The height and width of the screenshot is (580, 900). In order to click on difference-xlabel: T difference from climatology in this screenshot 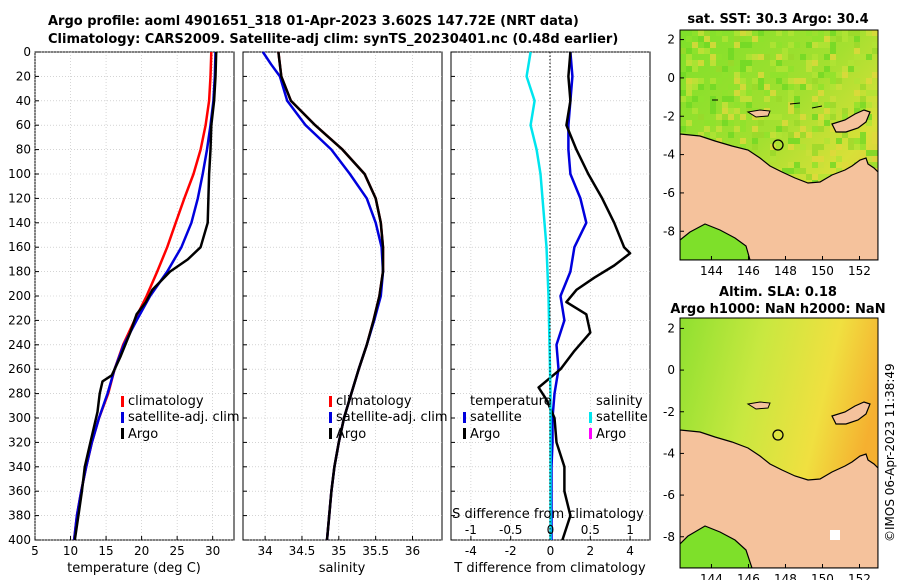, I will do `click(549, 568)`.